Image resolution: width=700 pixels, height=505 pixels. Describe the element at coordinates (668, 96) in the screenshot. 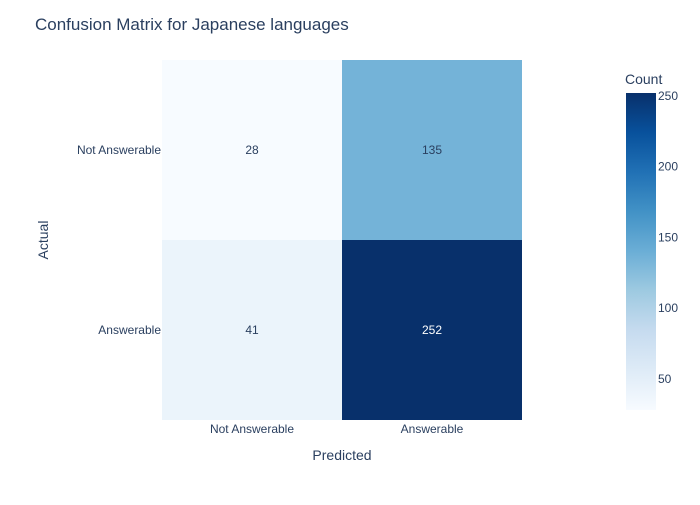

I see `colorbar-tick-label: 250` at that location.